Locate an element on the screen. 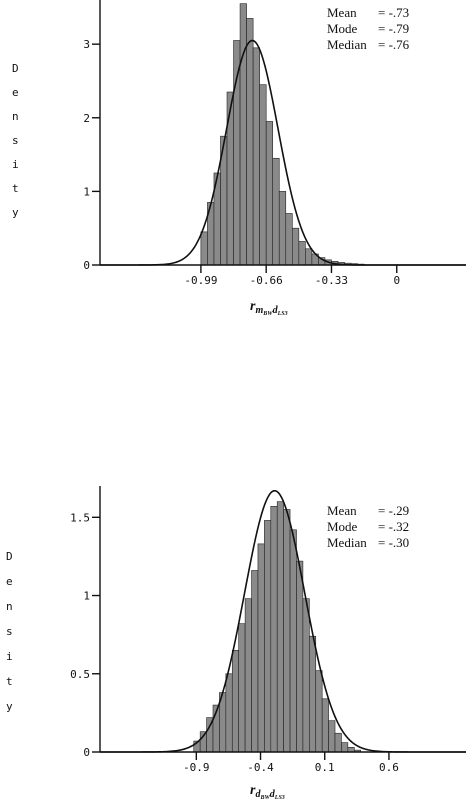 This screenshot has height=799, width=474. y-tick-label-bottom-1: 0.5 is located at coordinates (80, 674).